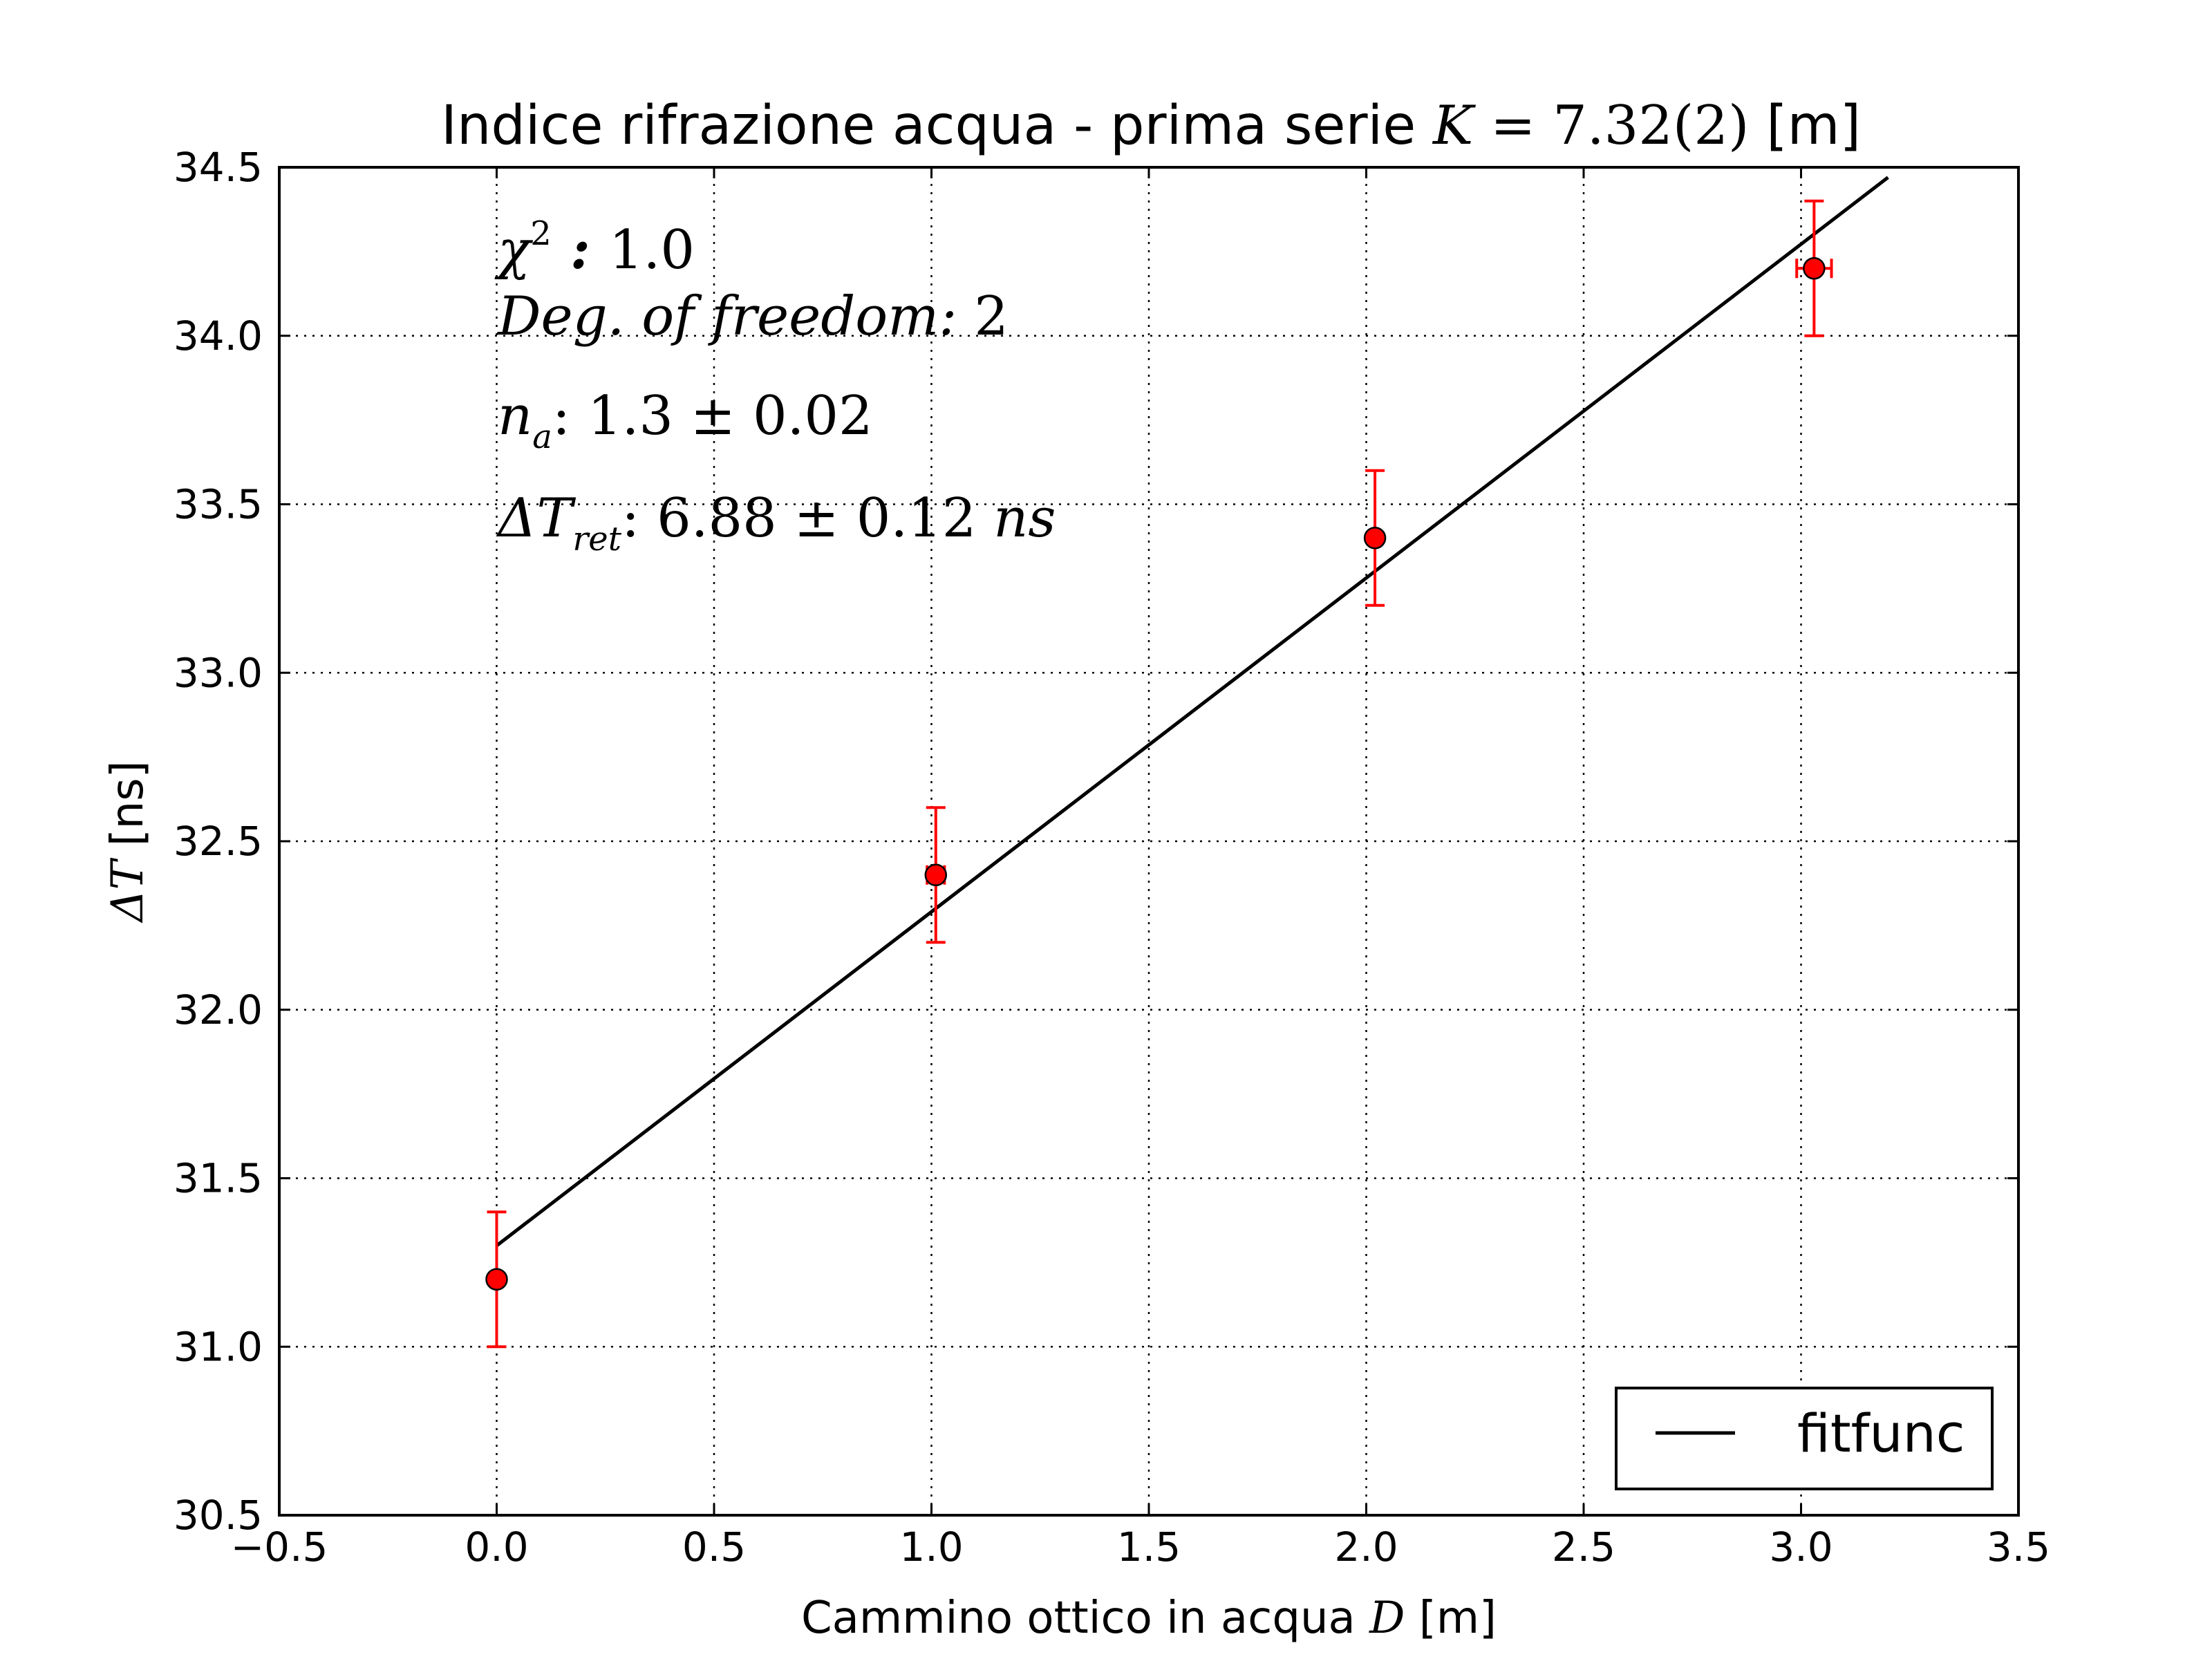 Image resolution: width=2212 pixels, height=1659 pixels. Describe the element at coordinates (218, 672) in the screenshot. I see `y-tick-label: 33.0` at that location.